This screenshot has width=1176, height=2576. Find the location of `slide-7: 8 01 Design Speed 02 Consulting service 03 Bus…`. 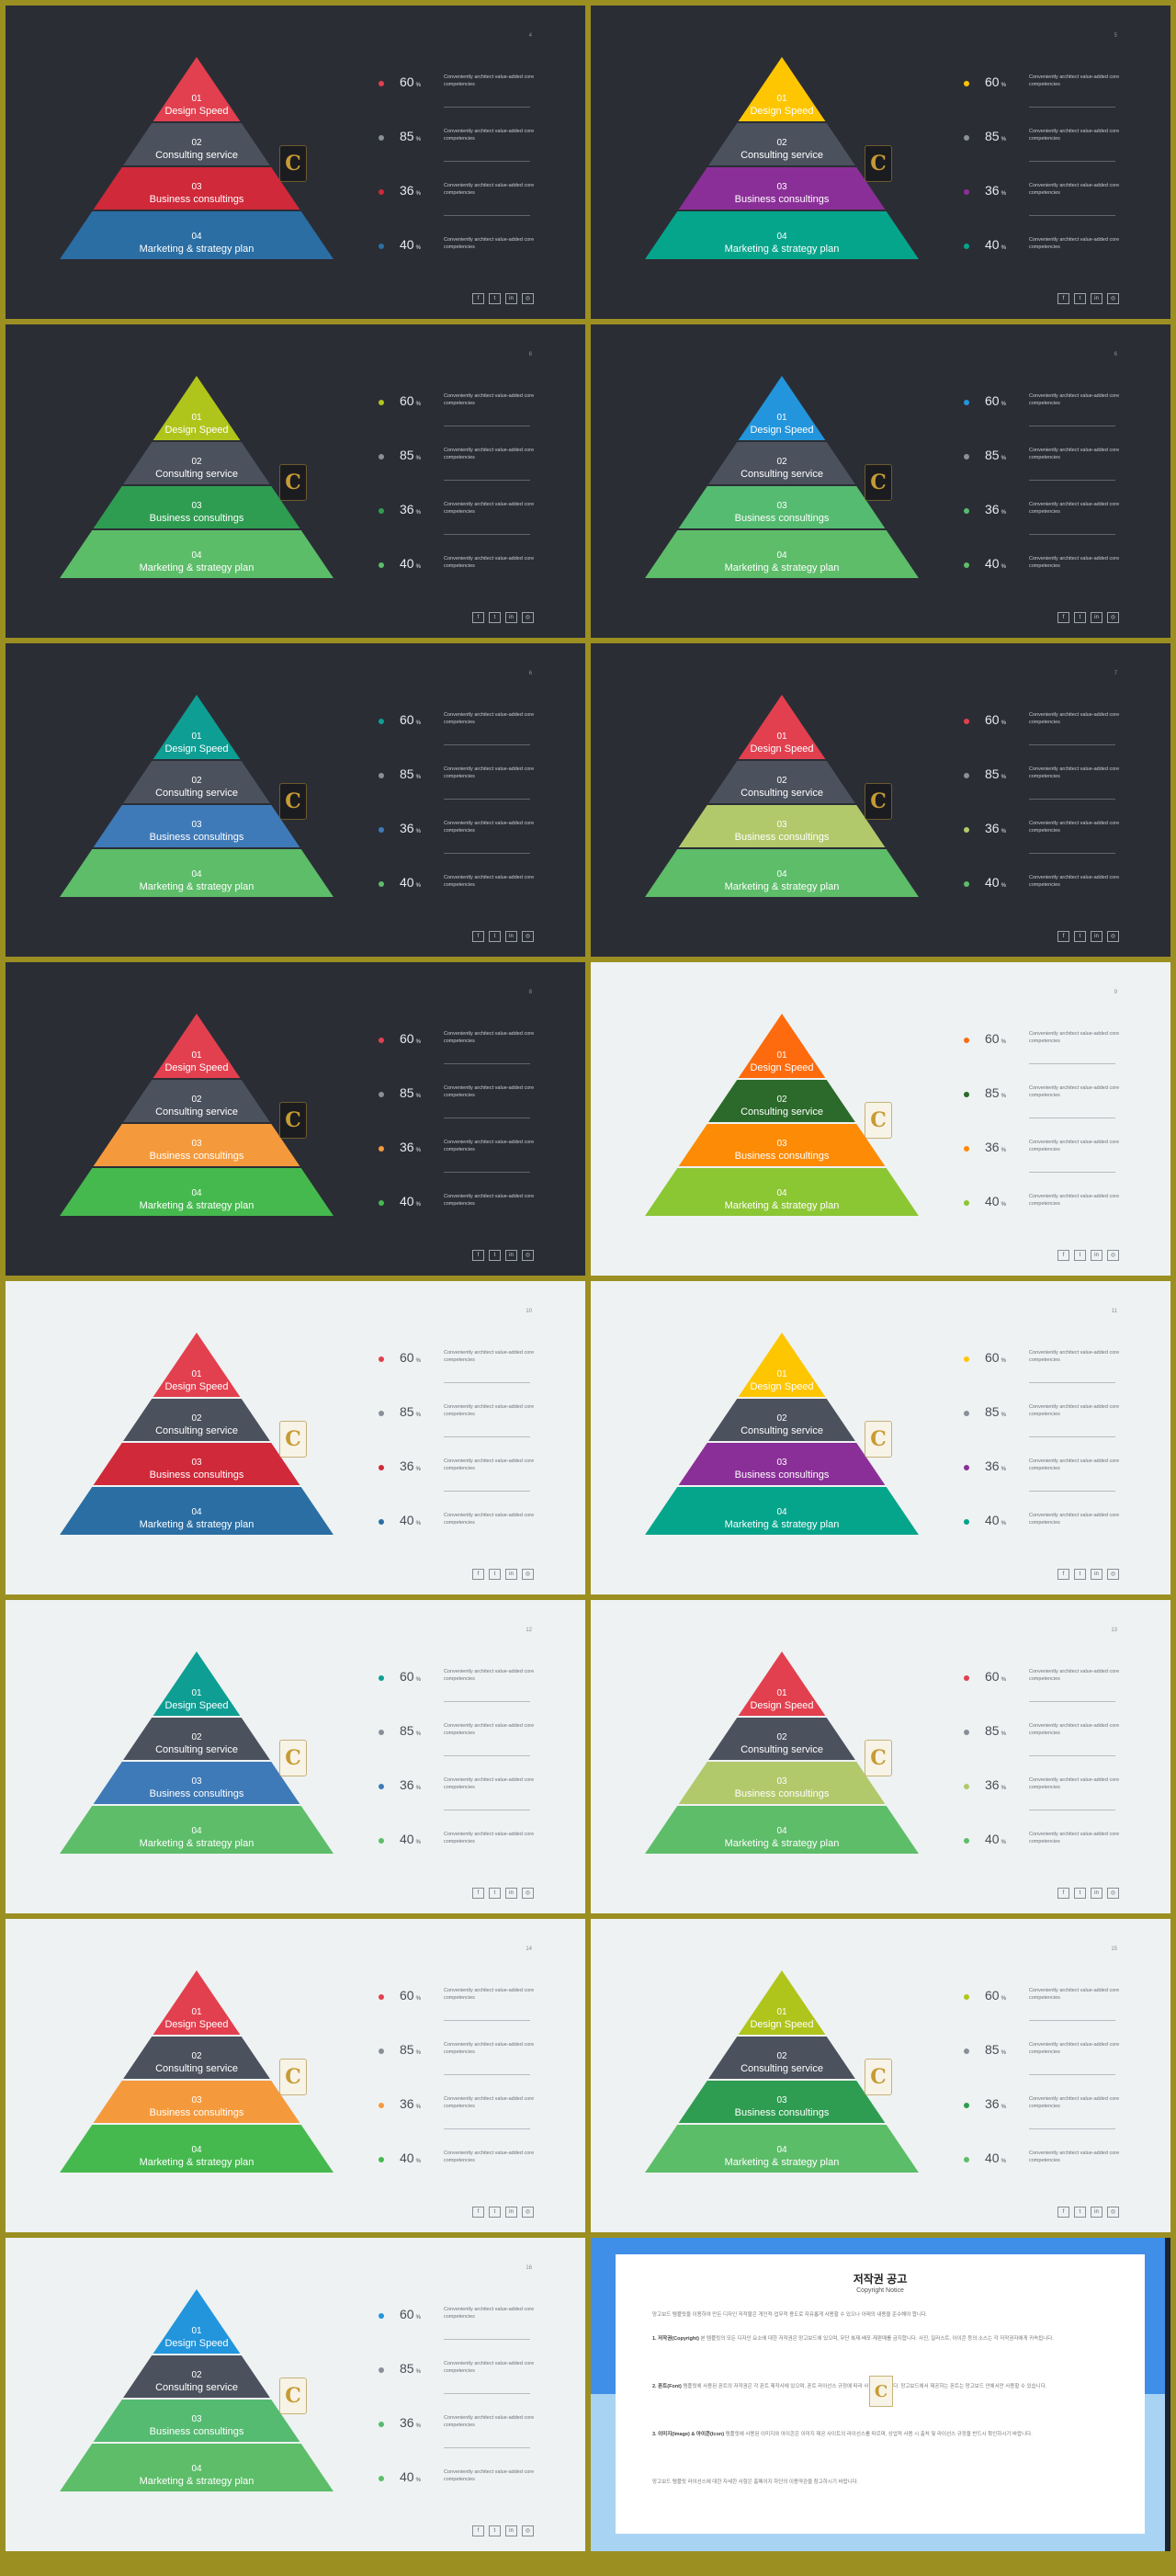

slide-7: 8 01 Design Speed 02 Consulting service 03 Bus… is located at coordinates (295, 1119).